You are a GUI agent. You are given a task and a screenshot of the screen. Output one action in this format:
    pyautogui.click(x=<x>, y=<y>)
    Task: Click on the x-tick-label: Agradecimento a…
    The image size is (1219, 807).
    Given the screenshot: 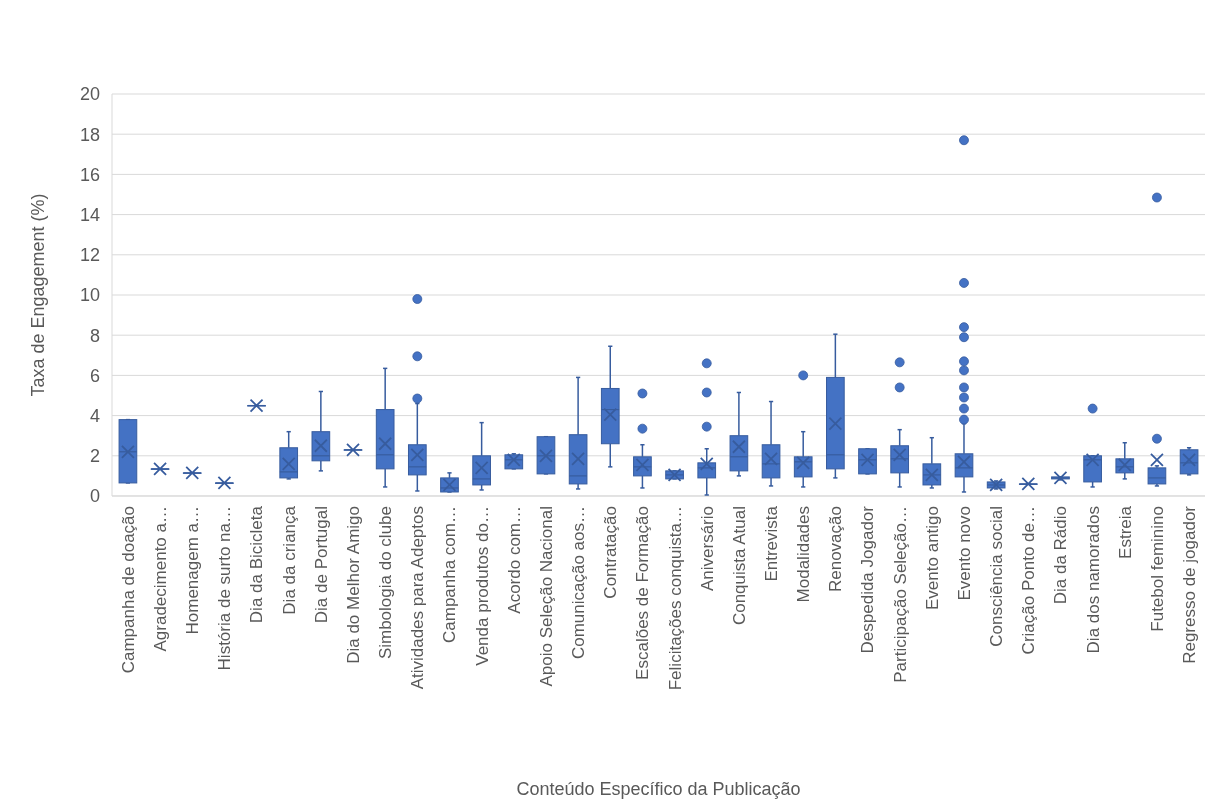 What is the action you would take?
    pyautogui.click(x=161, y=579)
    